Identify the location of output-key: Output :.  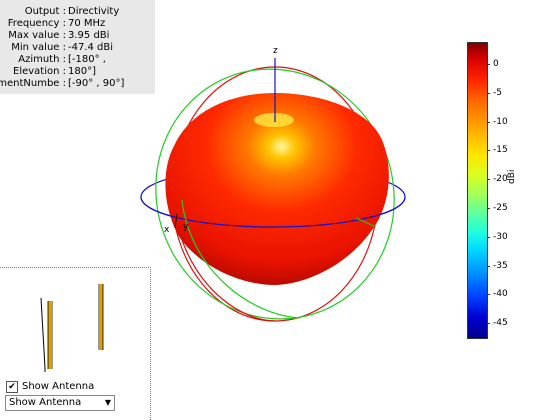
(45, 11).